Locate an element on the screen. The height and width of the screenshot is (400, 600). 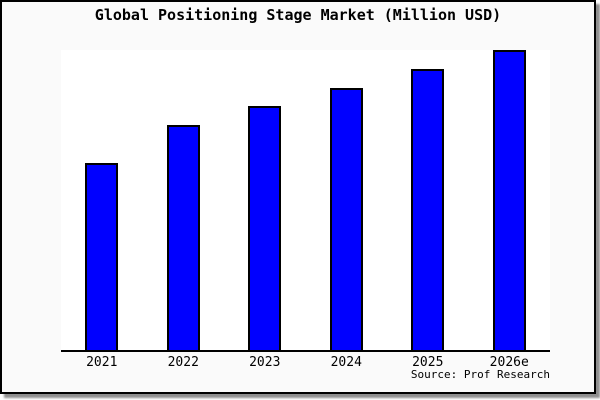
x-axis-label-2026e: 2026e is located at coordinates (509, 362).